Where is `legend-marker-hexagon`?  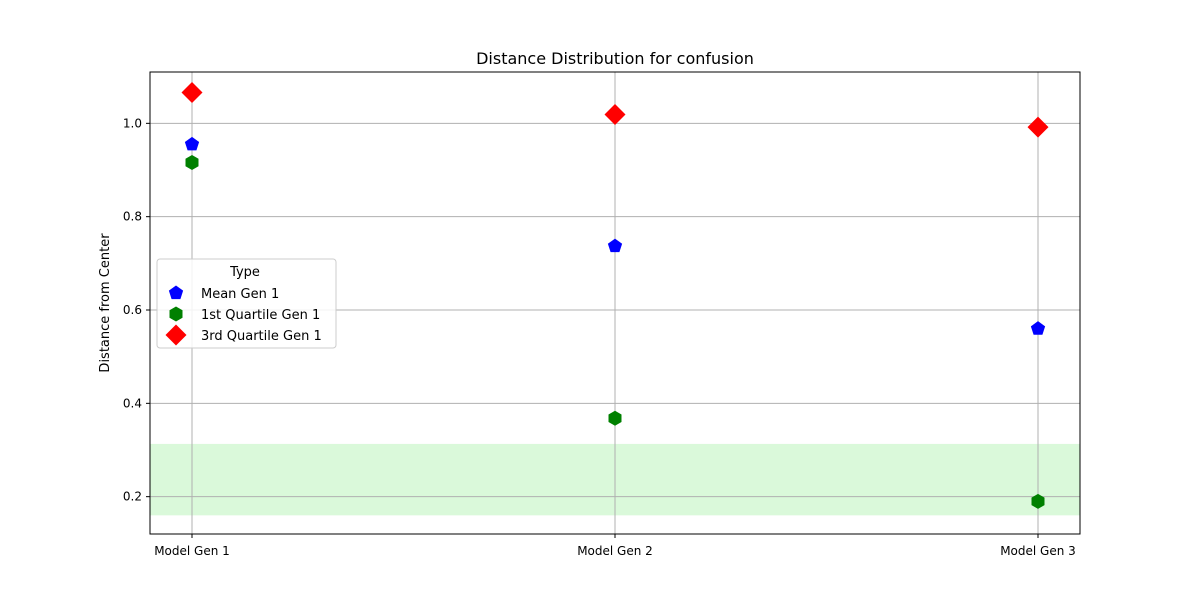 legend-marker-hexagon is located at coordinates (176, 314).